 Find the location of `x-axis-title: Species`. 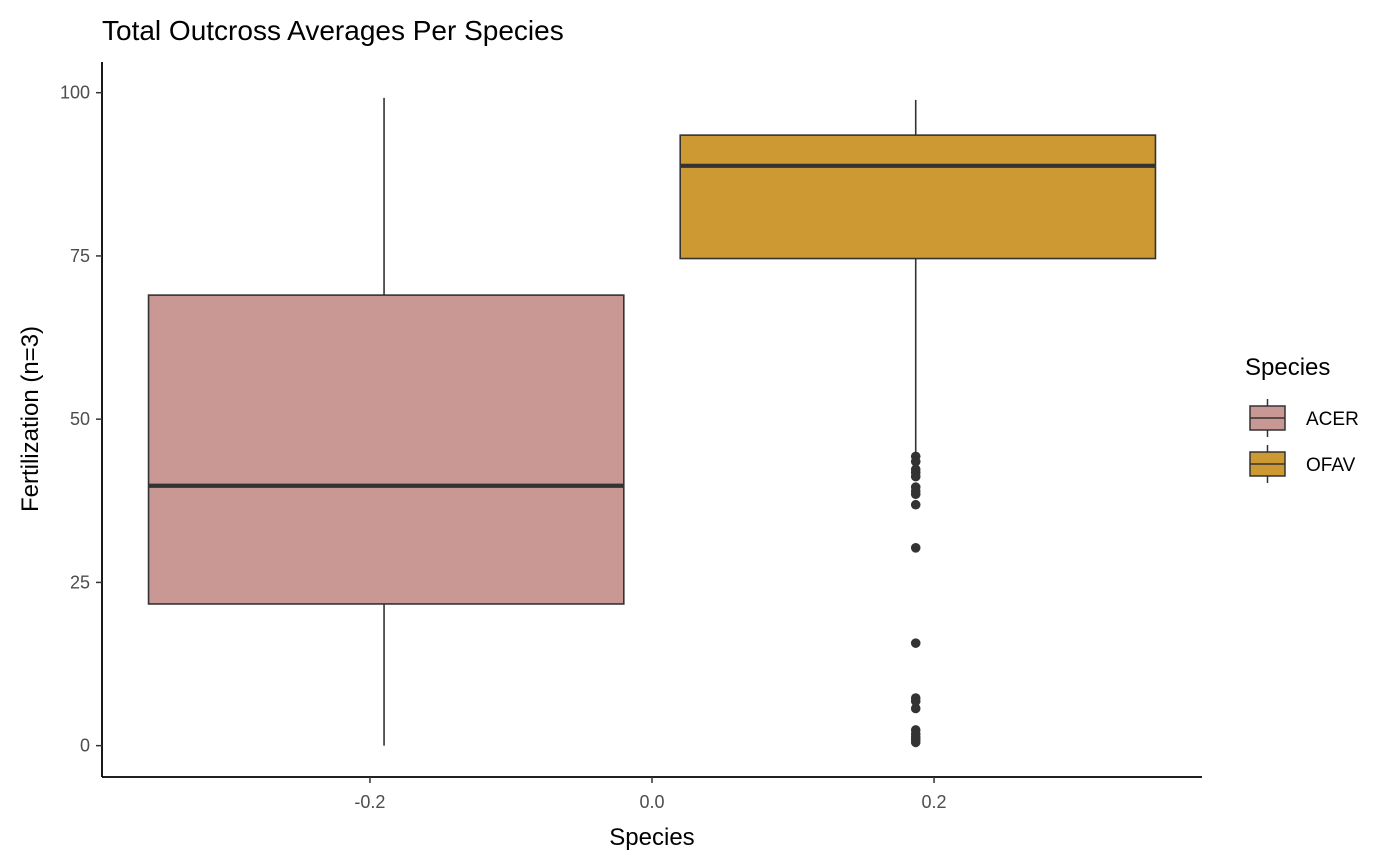

x-axis-title: Species is located at coordinates (651, 837).